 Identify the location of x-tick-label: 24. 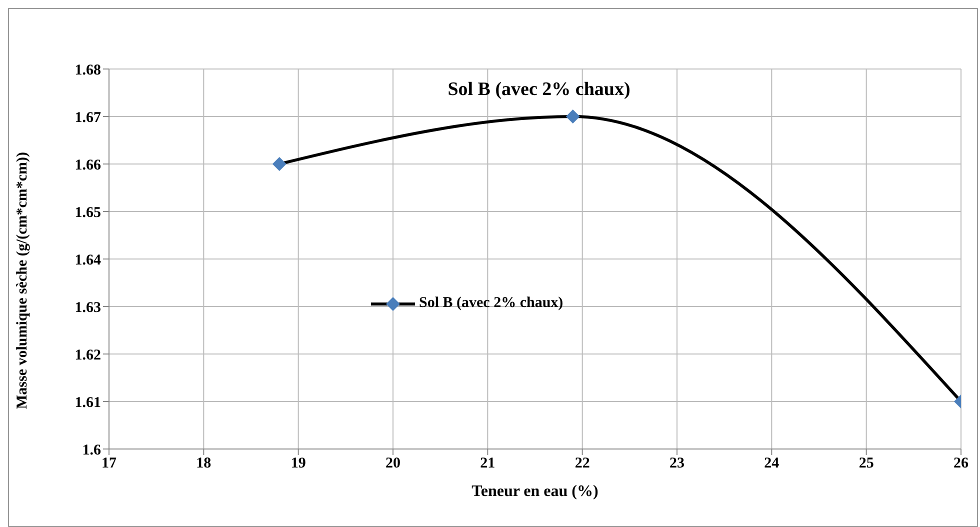
(772, 464).